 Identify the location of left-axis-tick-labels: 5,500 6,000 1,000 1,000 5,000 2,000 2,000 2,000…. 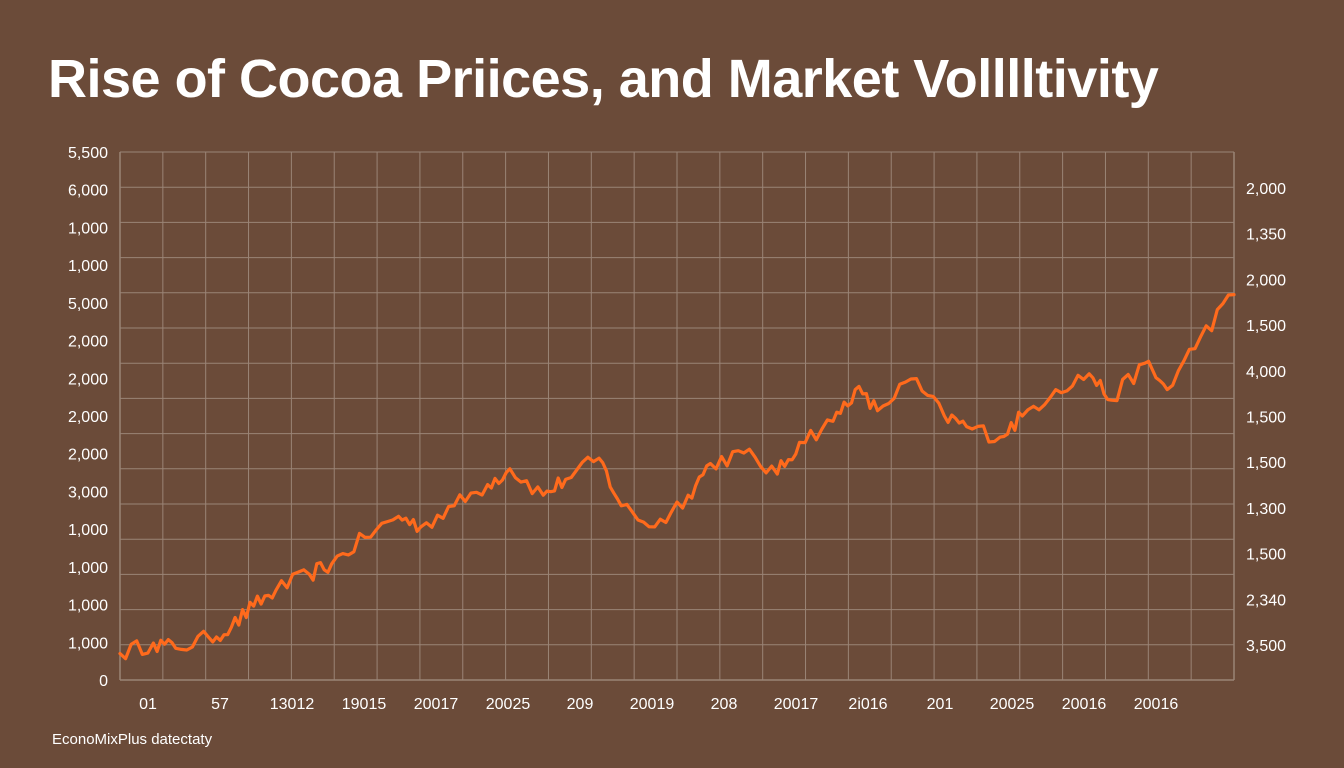
(88, 417).